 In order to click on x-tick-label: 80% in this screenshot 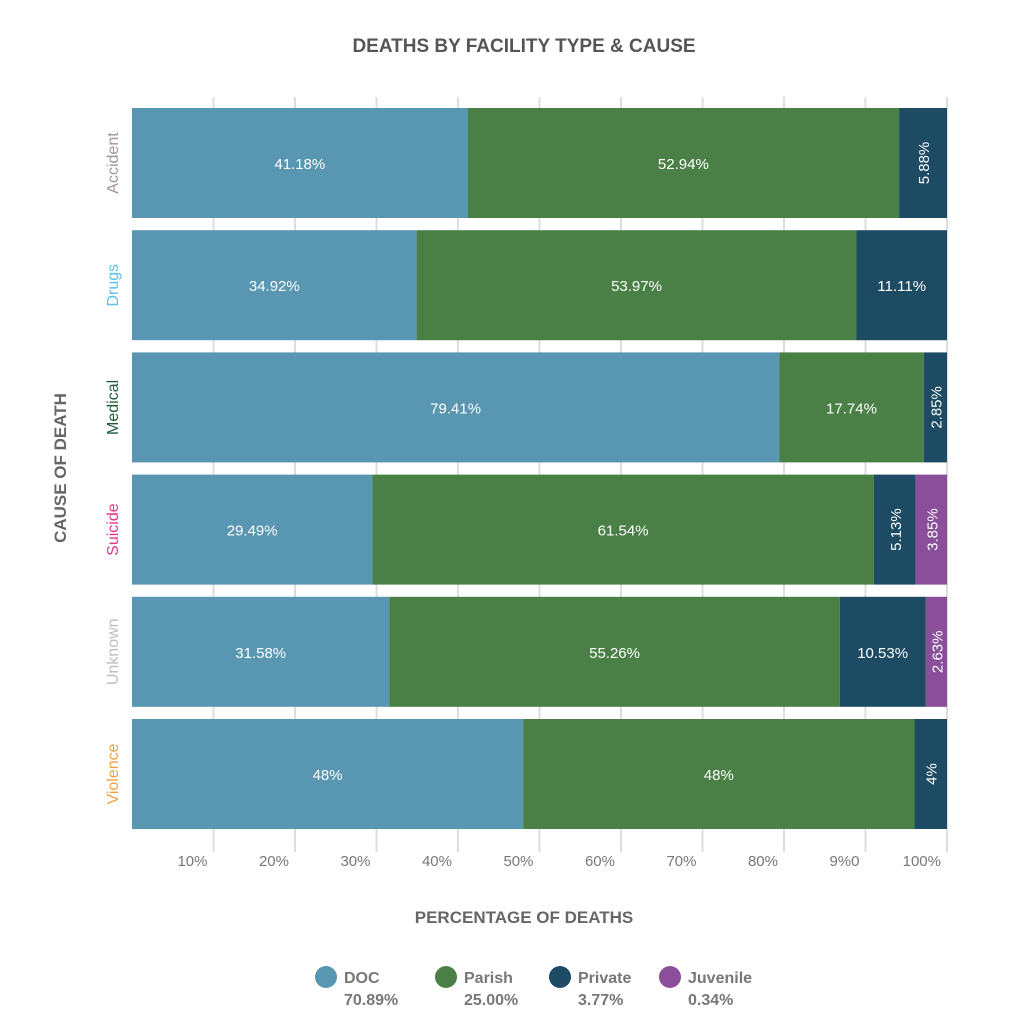, I will do `click(763, 861)`.